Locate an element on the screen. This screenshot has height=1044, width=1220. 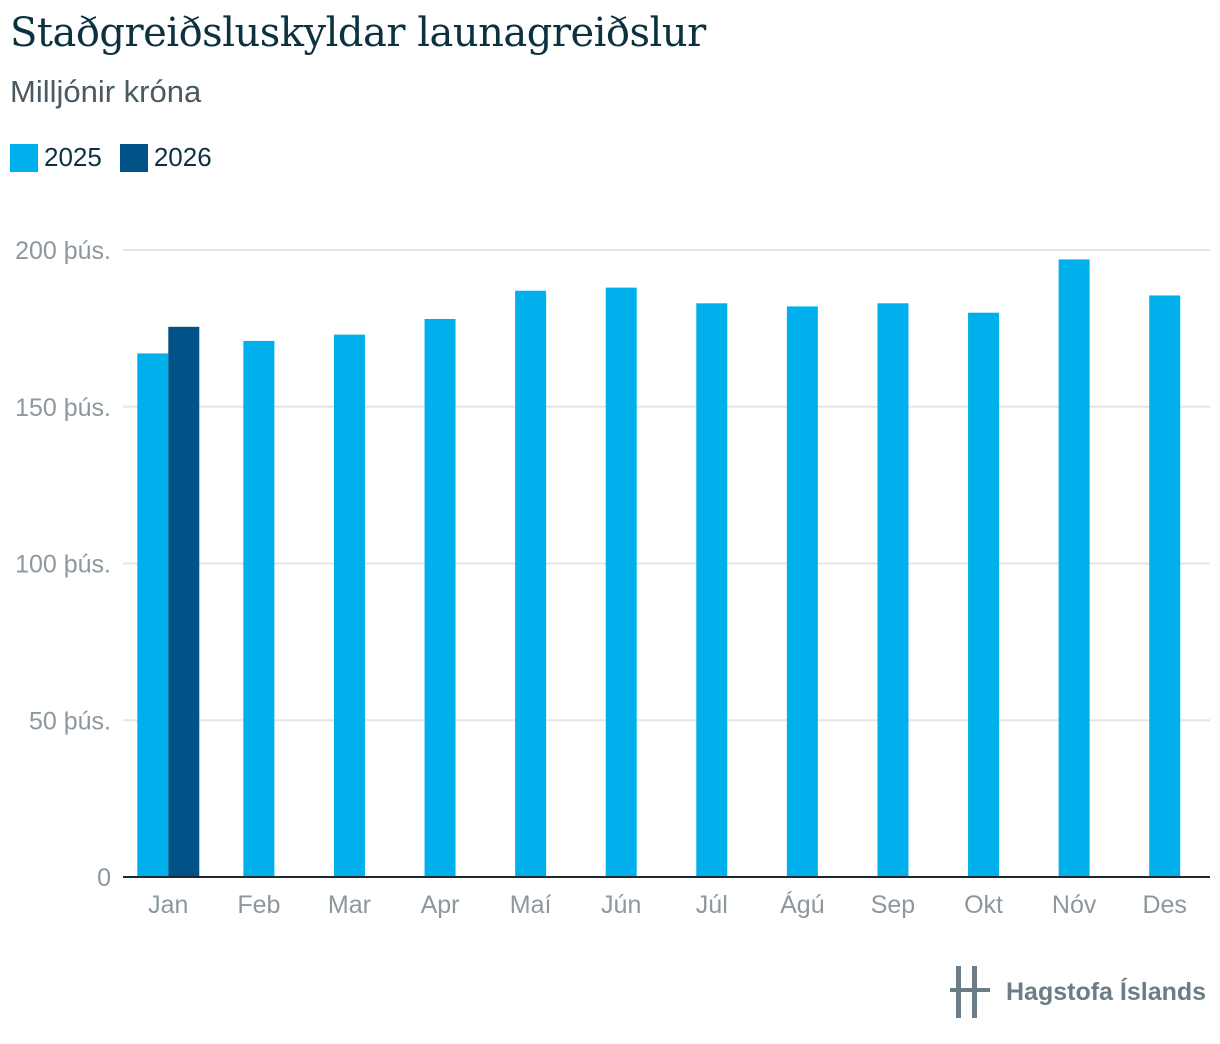
bar-2025-Jún is located at coordinates (621, 582).